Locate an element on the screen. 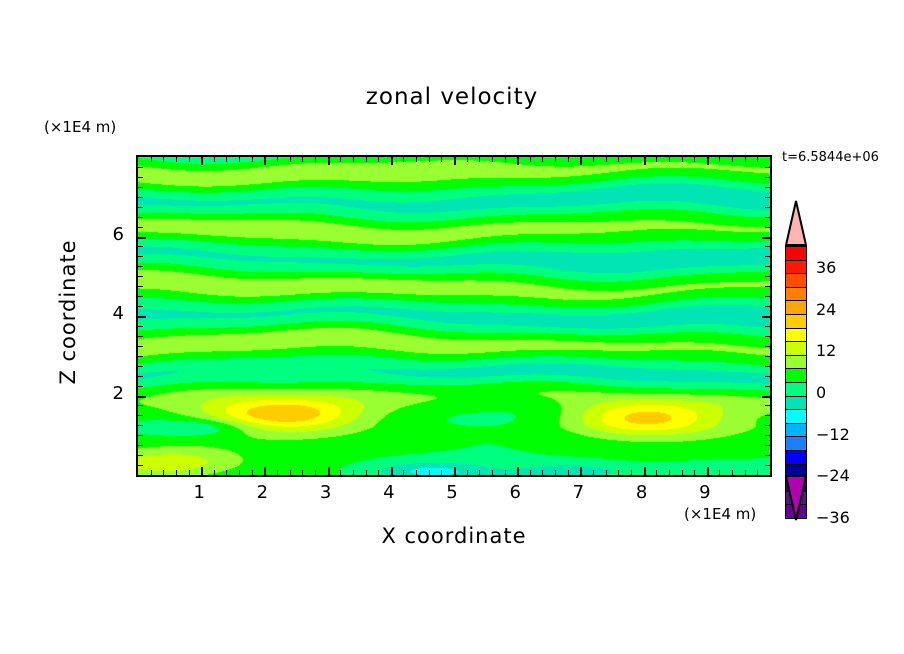  colorbar-tick-label: −12 is located at coordinates (833, 434).